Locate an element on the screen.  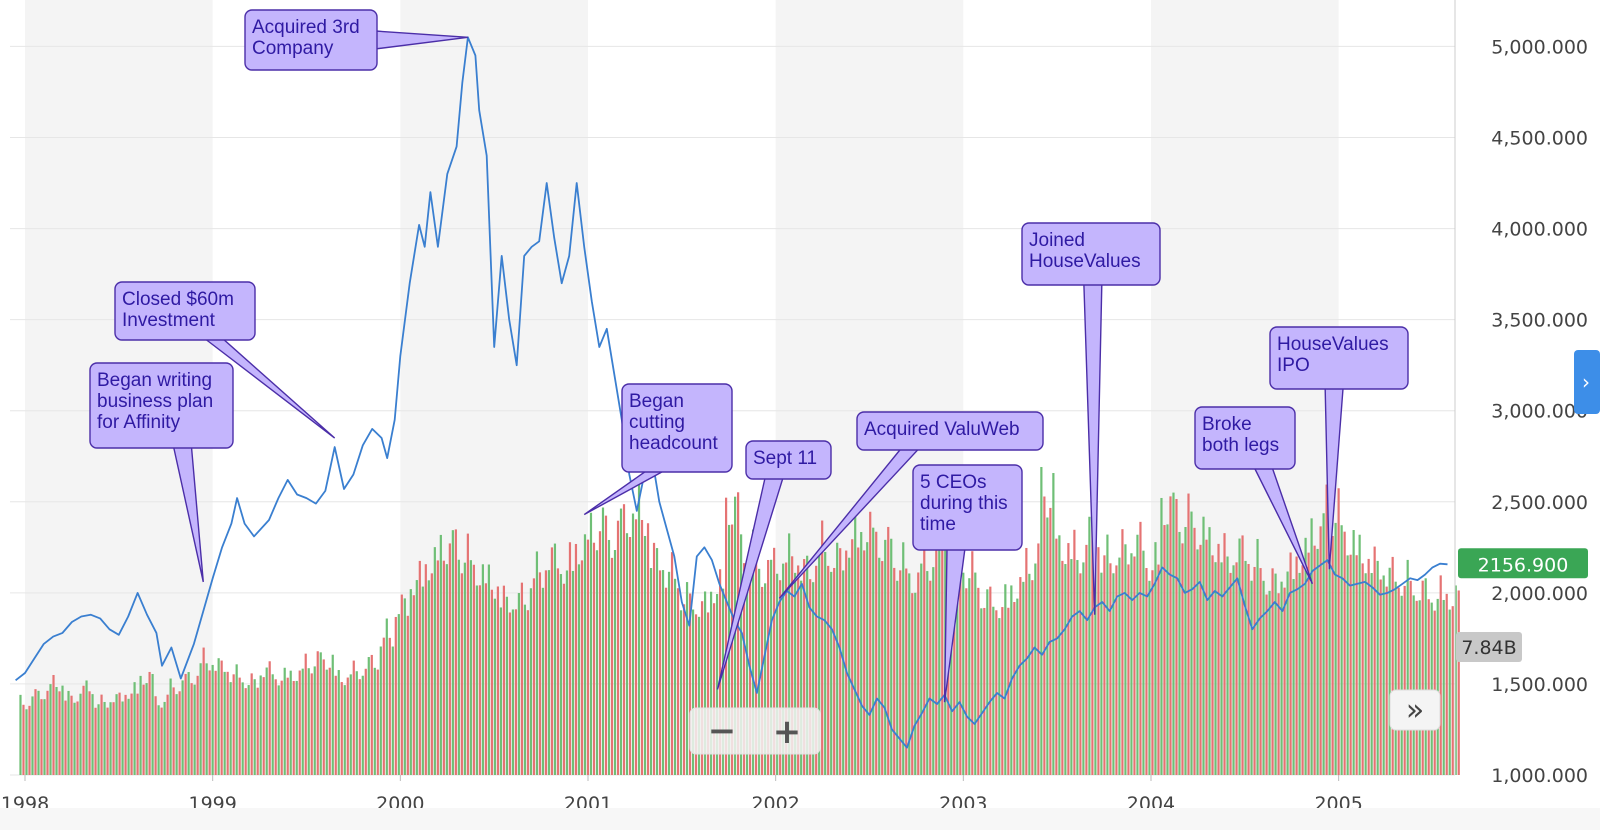
annotation-text: headcount is located at coordinates (673, 443).